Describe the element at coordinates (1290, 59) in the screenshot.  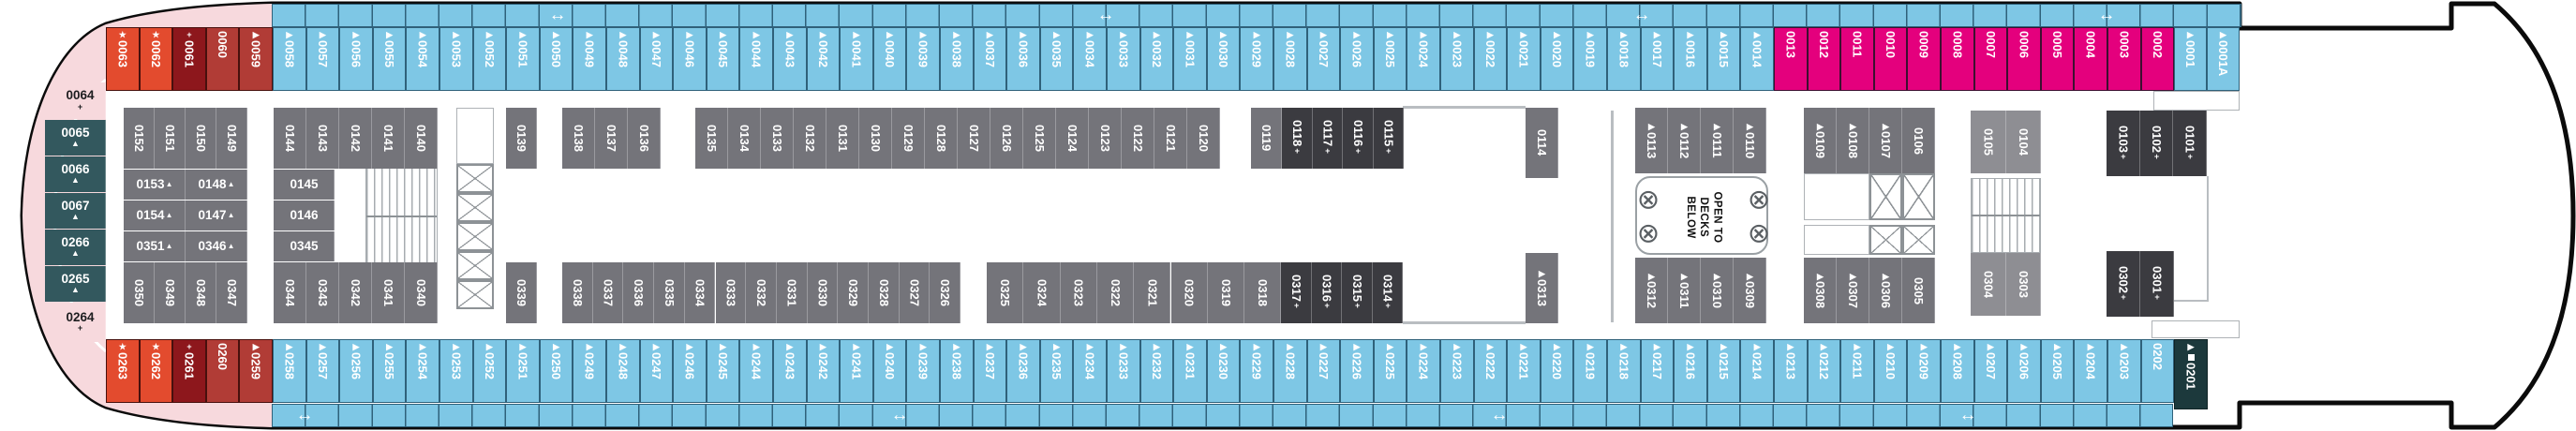
I see `cabin-0028: ▶ 0028` at that location.